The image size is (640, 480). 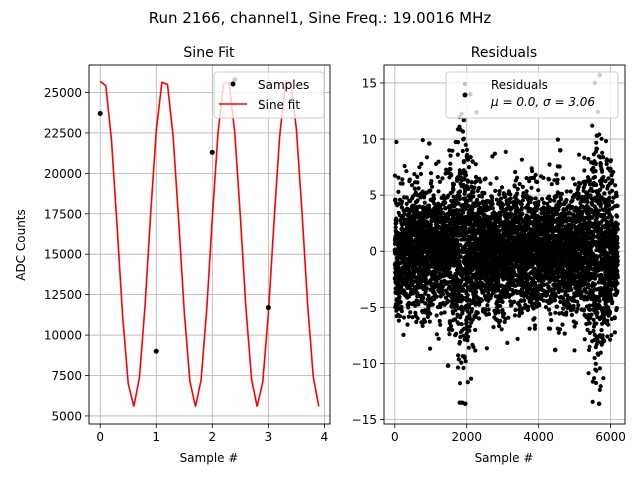 I want to click on sine-fit-ytick-label: 5000, so click(x=66, y=416).